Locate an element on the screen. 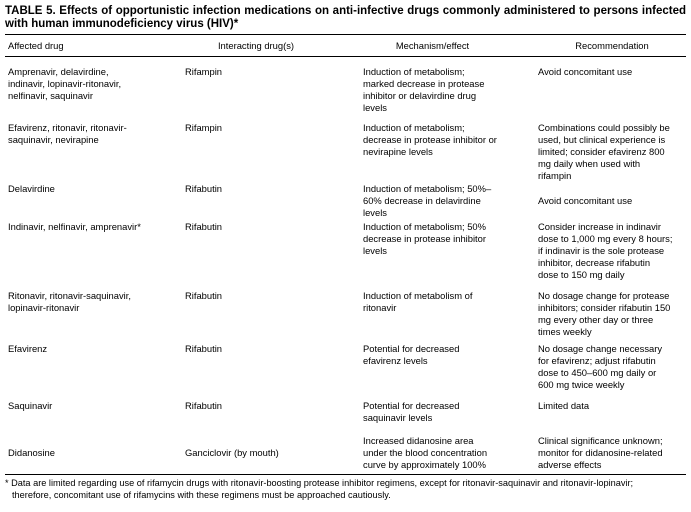 This screenshot has height=512, width=691. mechanism-cell: Induction of metabolism of ritonavir is located at coordinates (418, 301).